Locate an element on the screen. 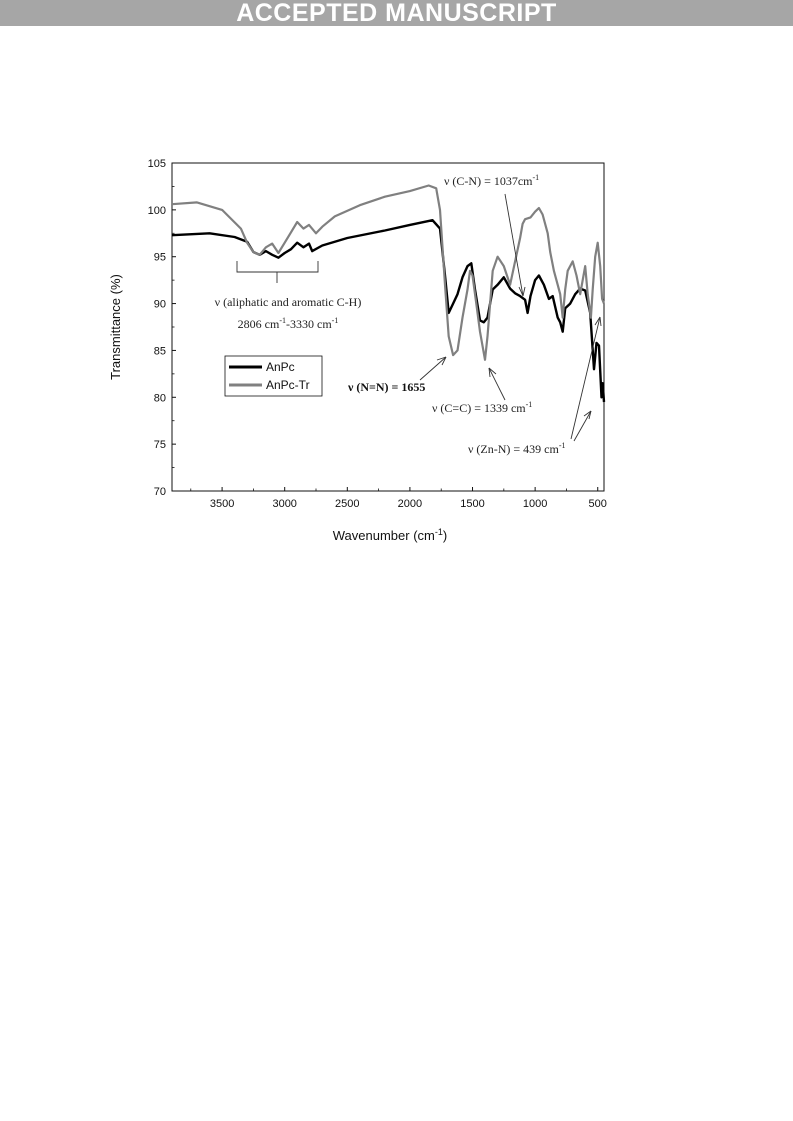 Image resolution: width=793 pixels, height=1121 pixels. y-tick-label: 95 is located at coordinates (160, 258).